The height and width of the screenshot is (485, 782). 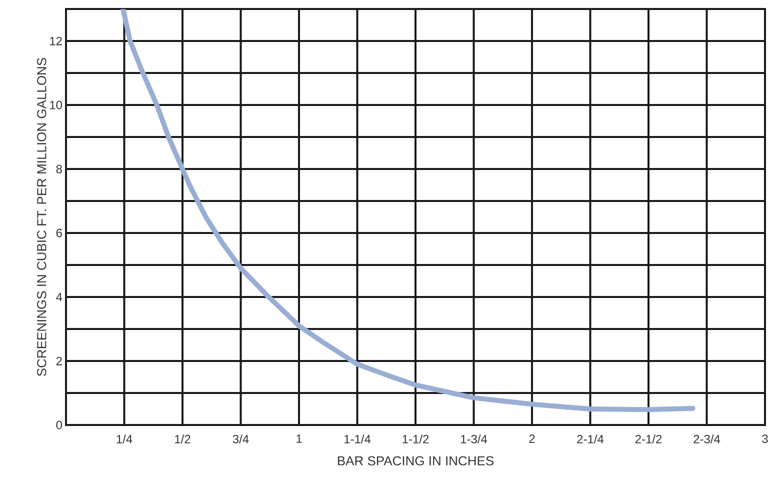 What do you see at coordinates (532, 438) in the screenshot?
I see `x-tick-label: 2` at bounding box center [532, 438].